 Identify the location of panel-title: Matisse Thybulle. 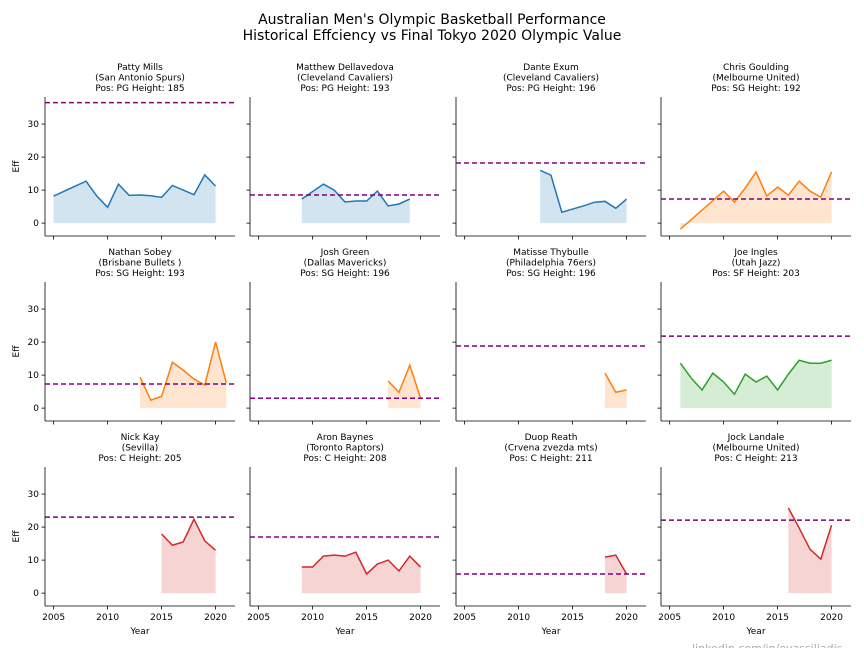
(551, 253).